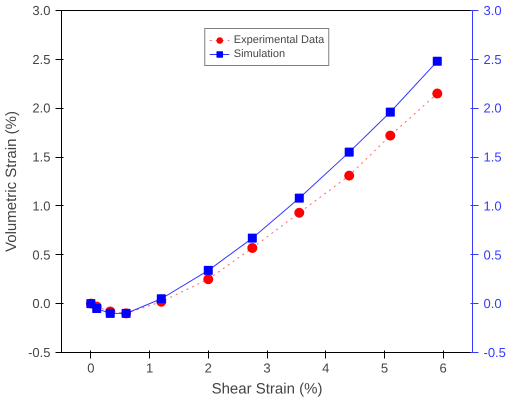 Image resolution: width=508 pixels, height=400 pixels. What do you see at coordinates (493, 157) in the screenshot?
I see `y2-tick-label: 1.5` at bounding box center [493, 157].